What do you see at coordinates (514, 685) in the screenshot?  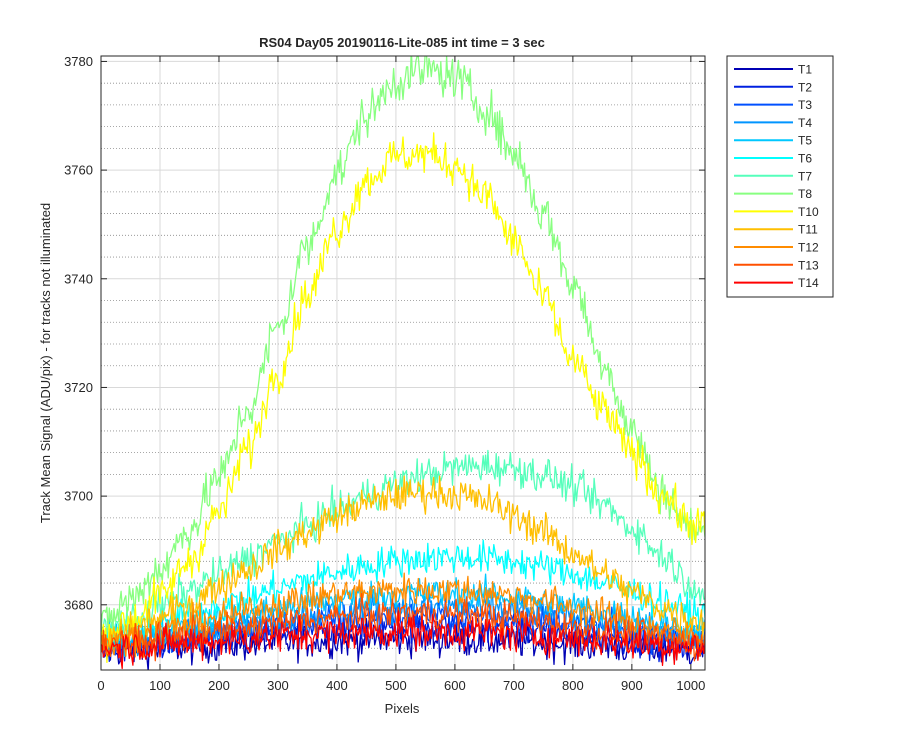 I see `x-tick-label: 700` at bounding box center [514, 685].